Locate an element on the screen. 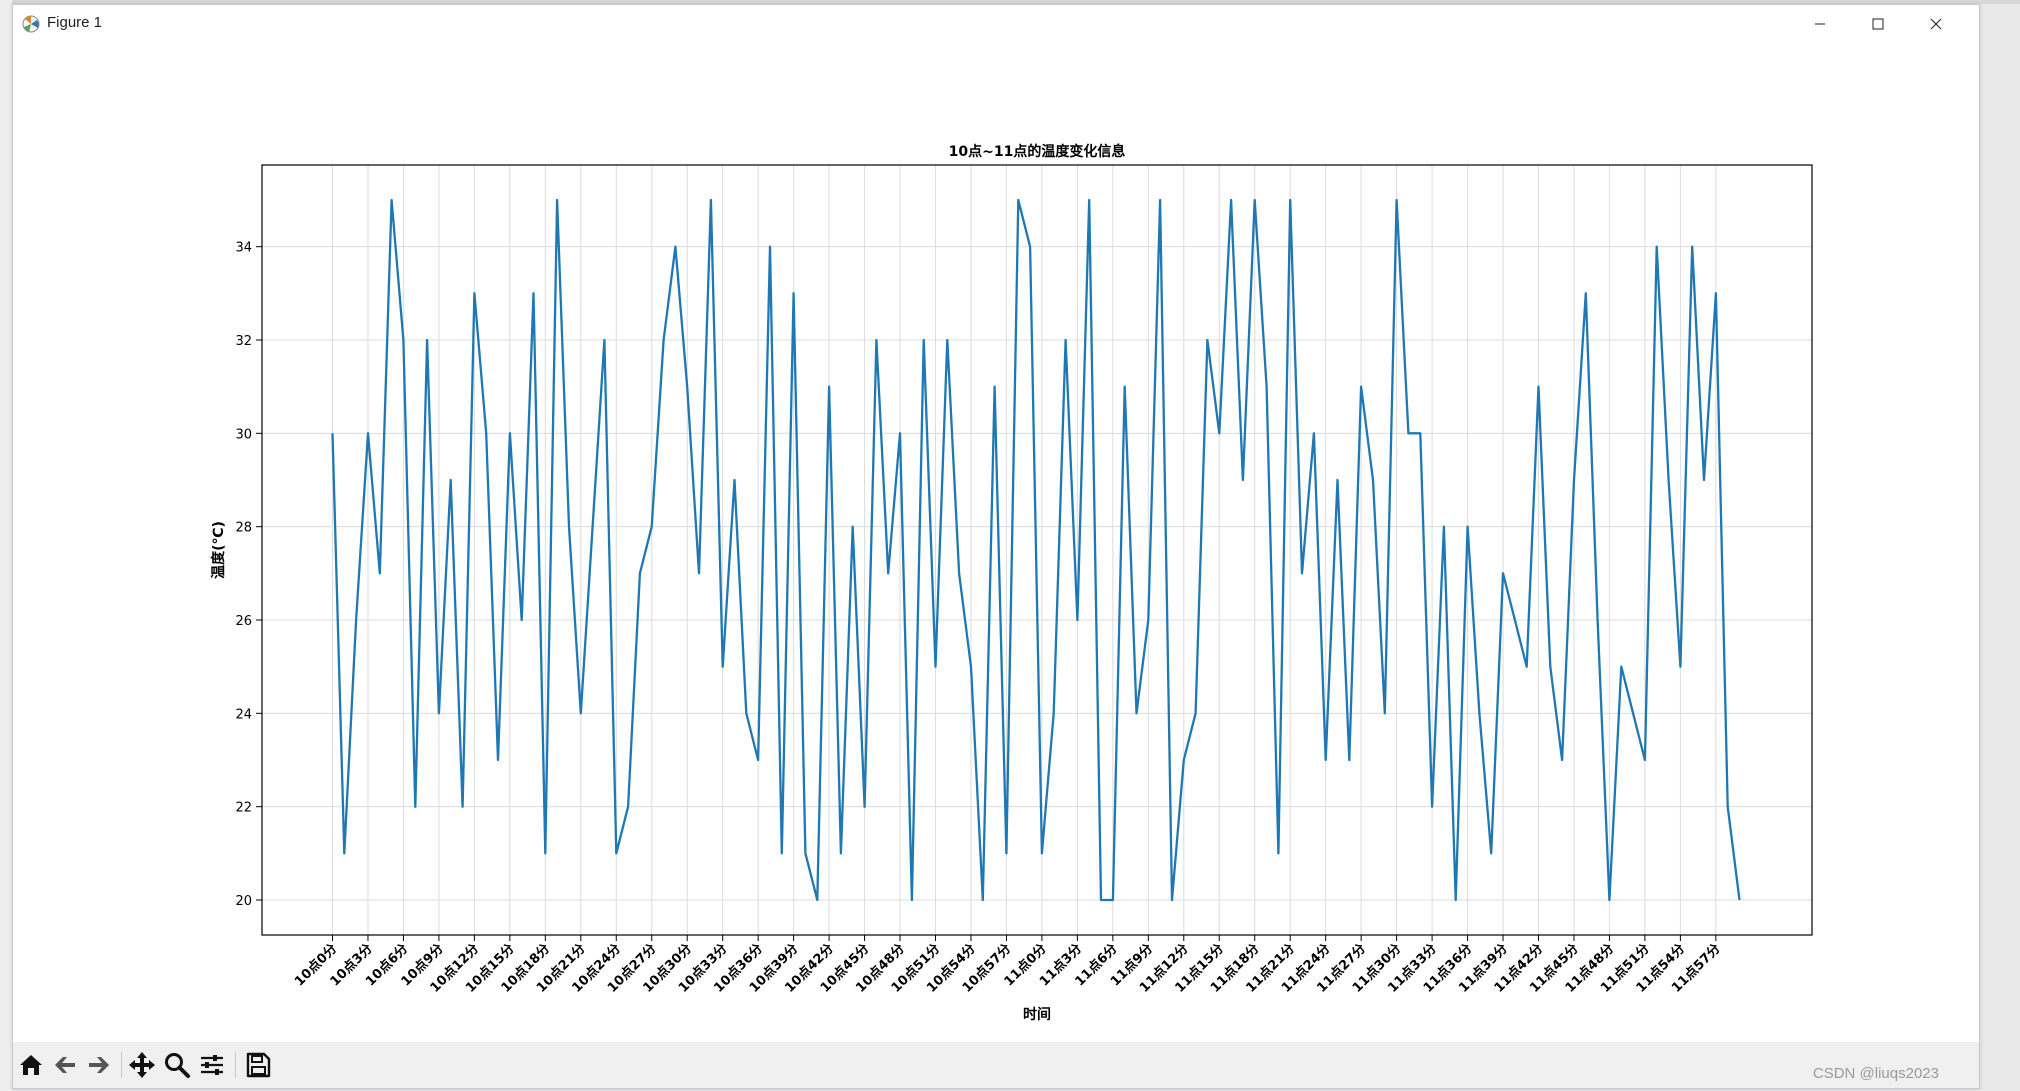  background-edge-glyph is located at coordinates (5, 684).